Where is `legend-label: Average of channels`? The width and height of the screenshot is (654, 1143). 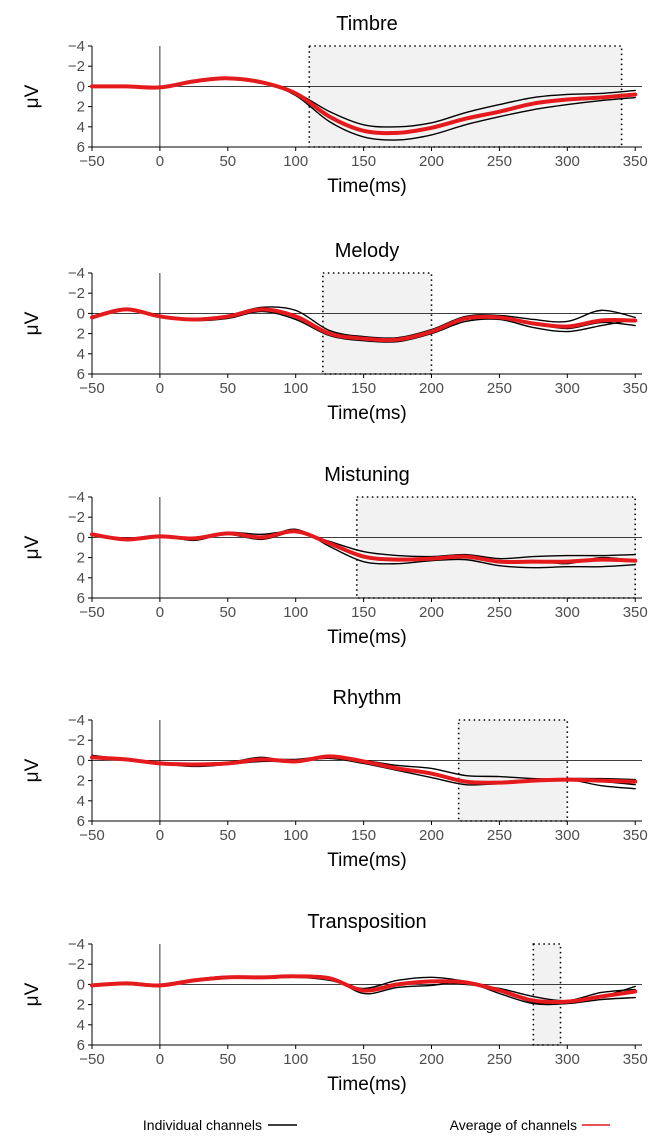
legend-label: Average of channels is located at coordinates (513, 1125).